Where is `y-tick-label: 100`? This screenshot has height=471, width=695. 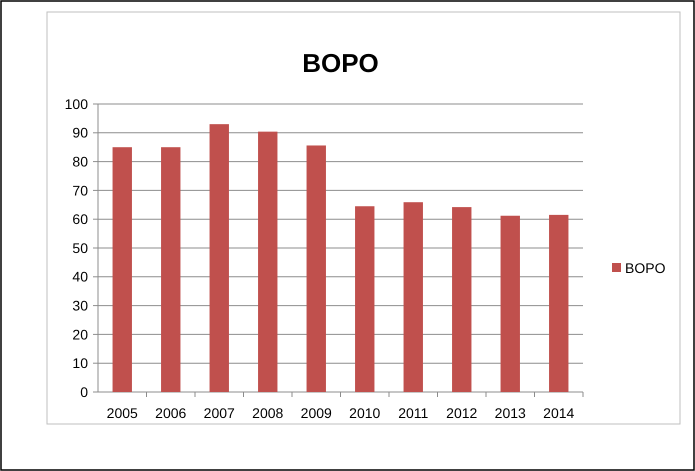
y-tick-label: 100 is located at coordinates (76, 104).